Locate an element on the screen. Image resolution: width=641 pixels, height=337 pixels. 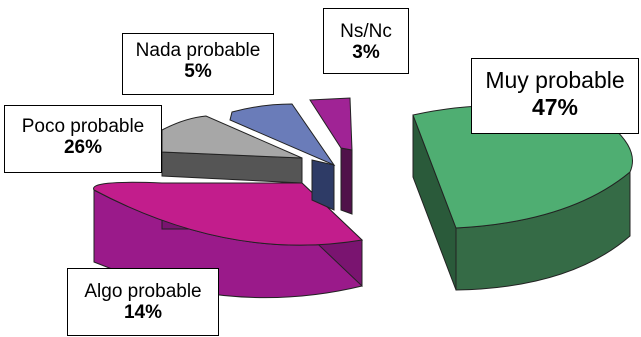
callout-muy-probable: Muy probable 47% is located at coordinates (555, 96).